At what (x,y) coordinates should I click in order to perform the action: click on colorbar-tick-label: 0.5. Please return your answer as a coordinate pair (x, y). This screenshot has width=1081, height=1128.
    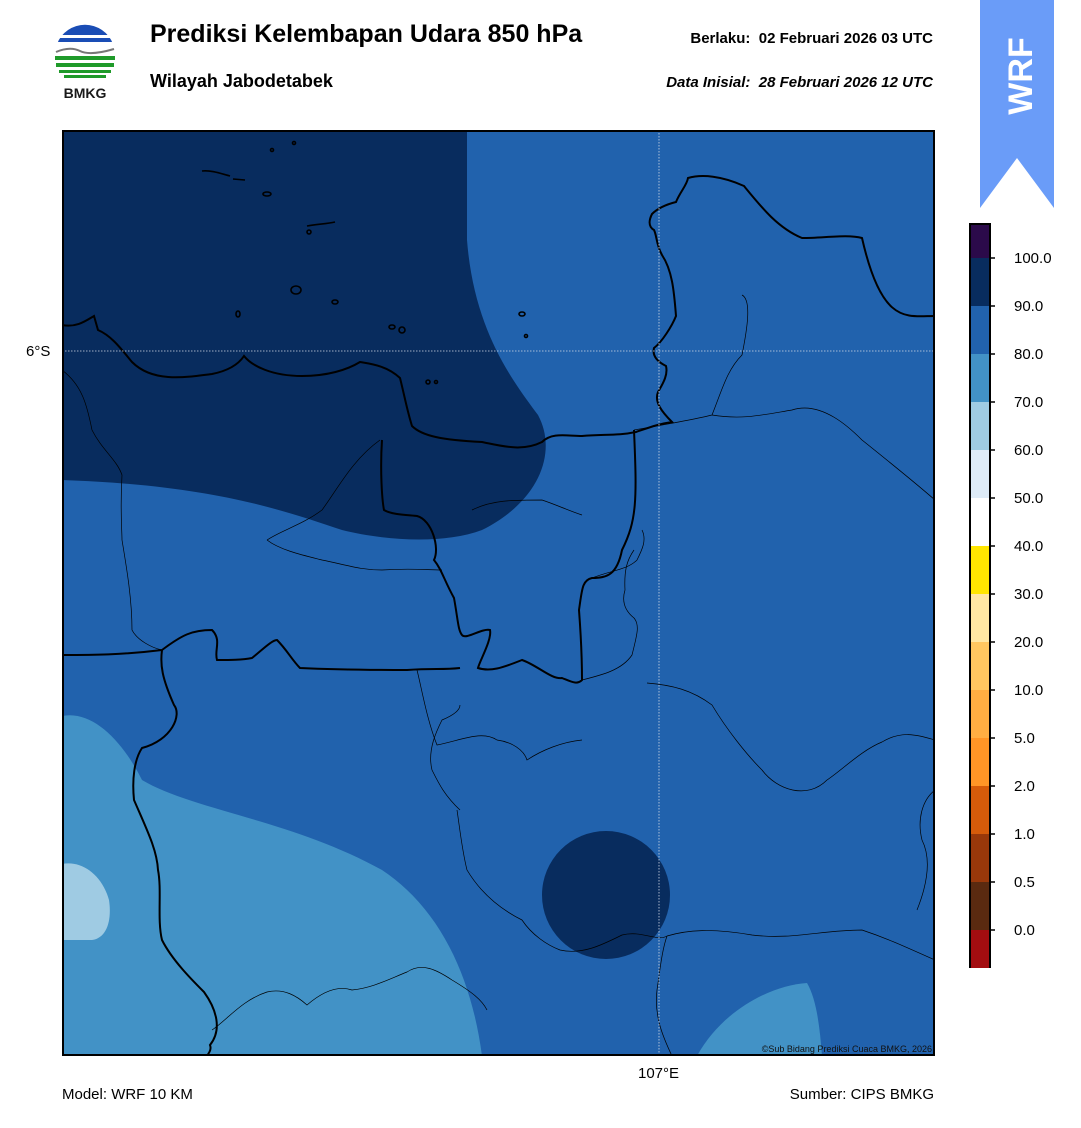
    Looking at the image, I should click on (1024, 882).